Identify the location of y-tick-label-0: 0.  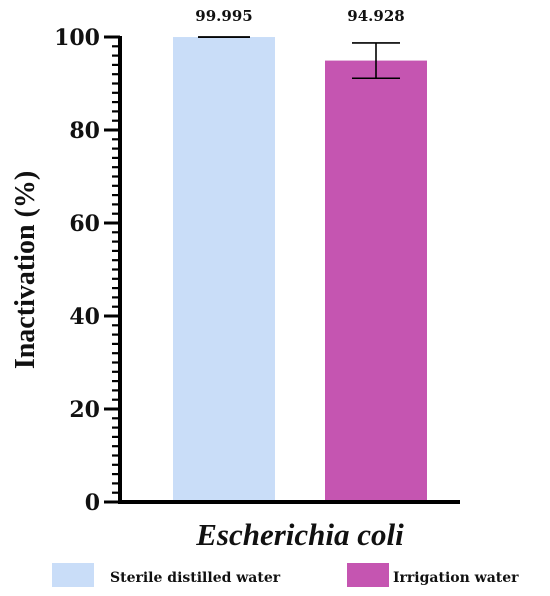
(92, 503).